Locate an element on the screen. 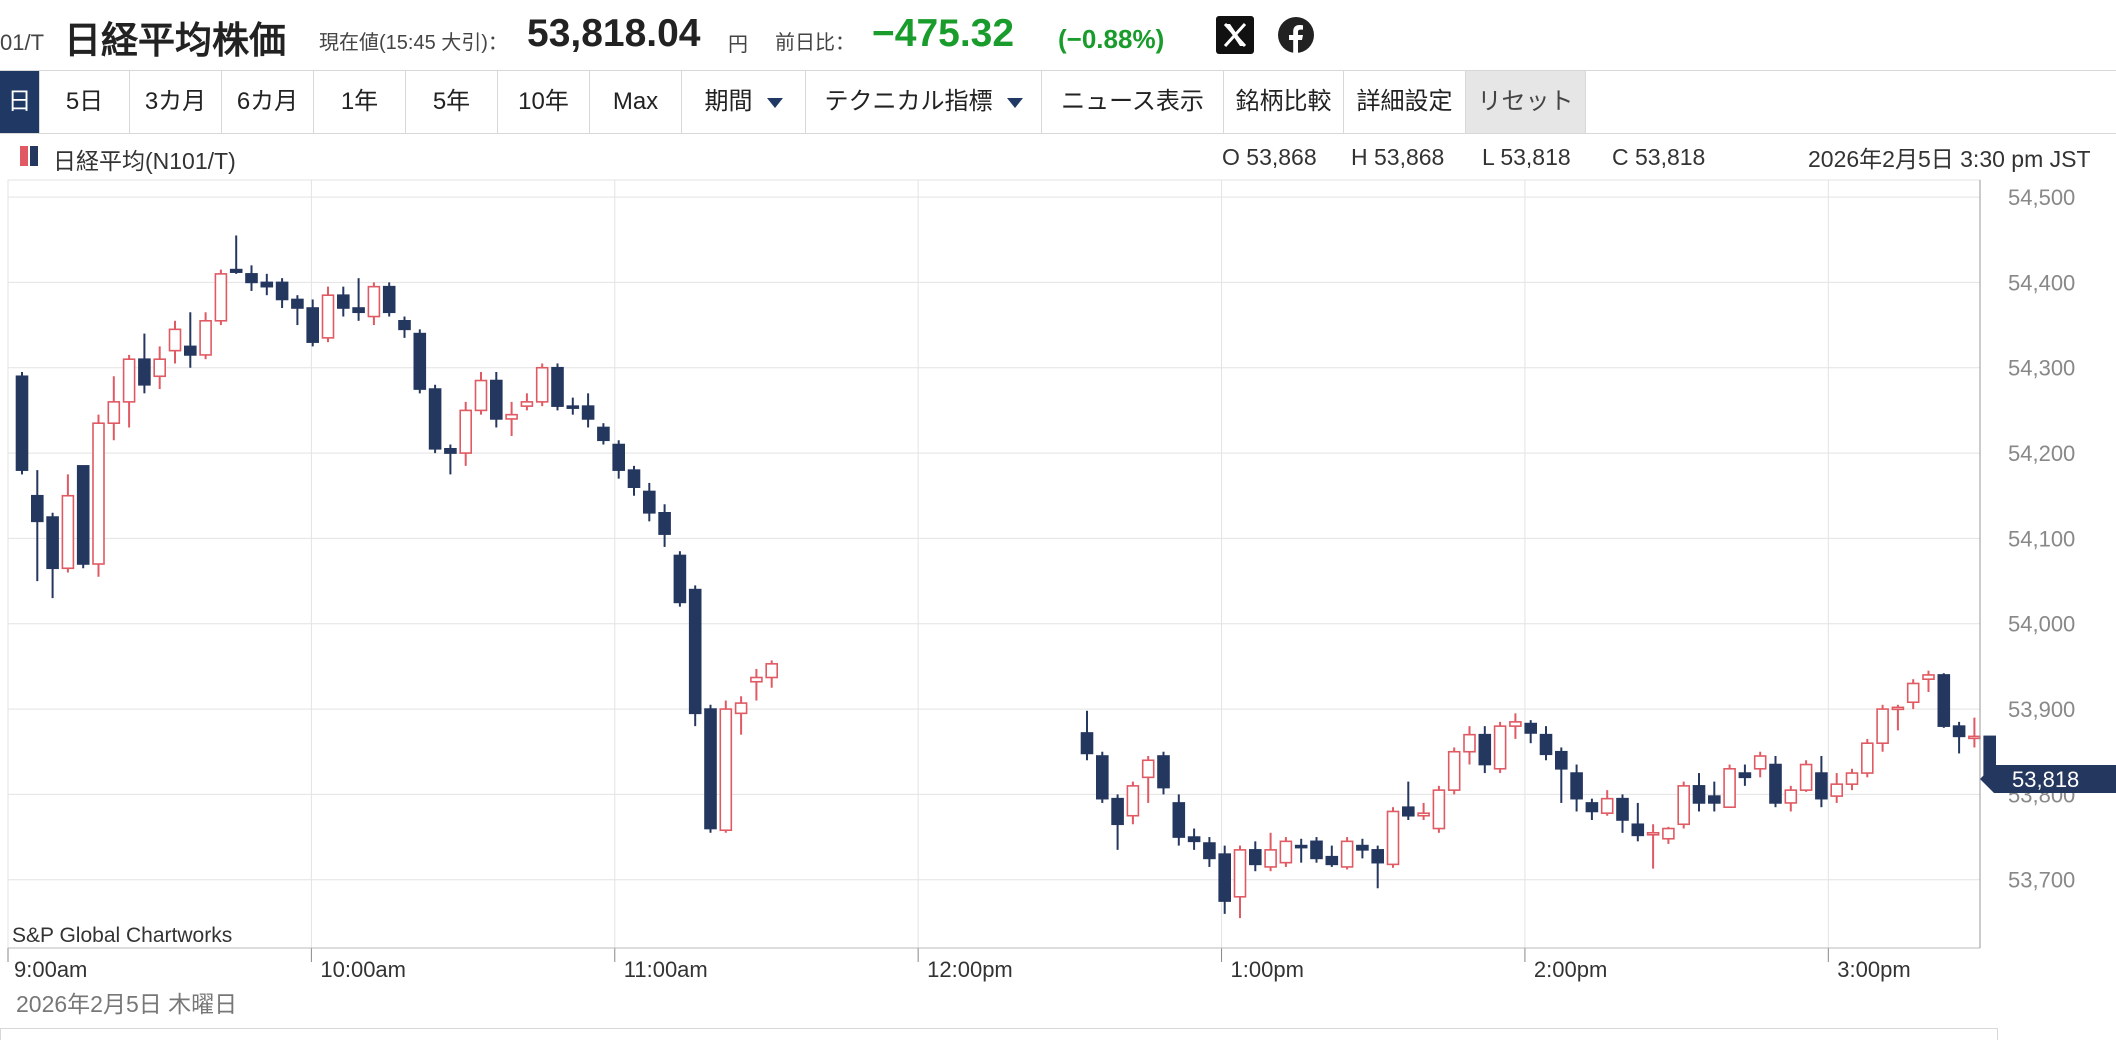 The height and width of the screenshot is (1040, 2116). x-tick-label: 2:00pm is located at coordinates (1570, 969).